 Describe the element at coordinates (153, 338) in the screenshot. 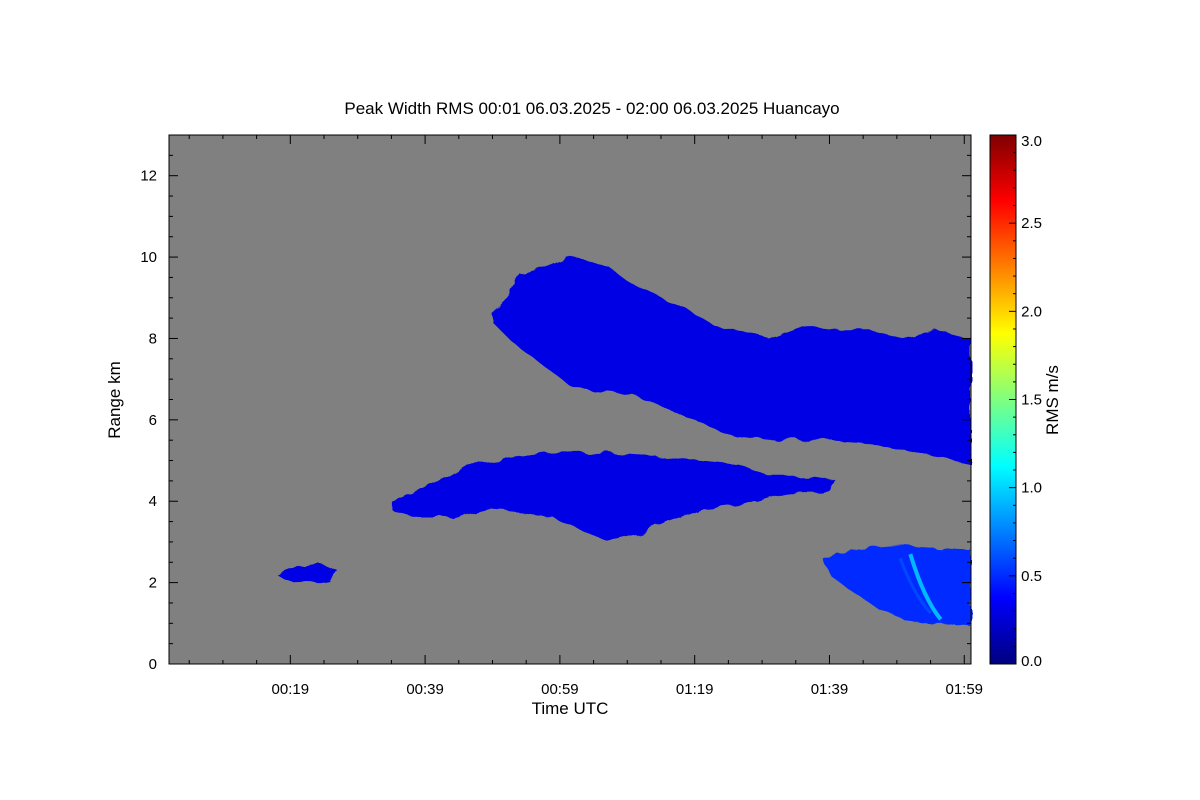

I see `y-tick-label: 8` at that location.